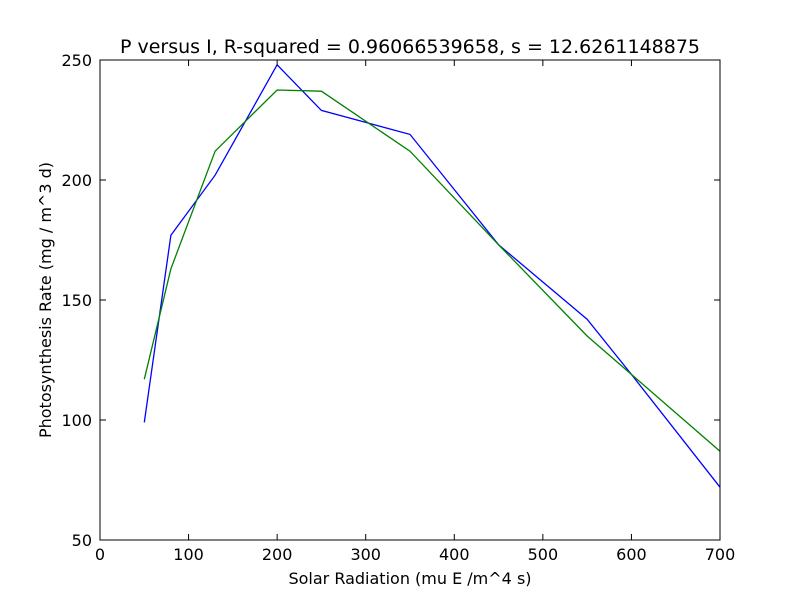  Describe the element at coordinates (100, 554) in the screenshot. I see `x-tick-label: 0` at that location.